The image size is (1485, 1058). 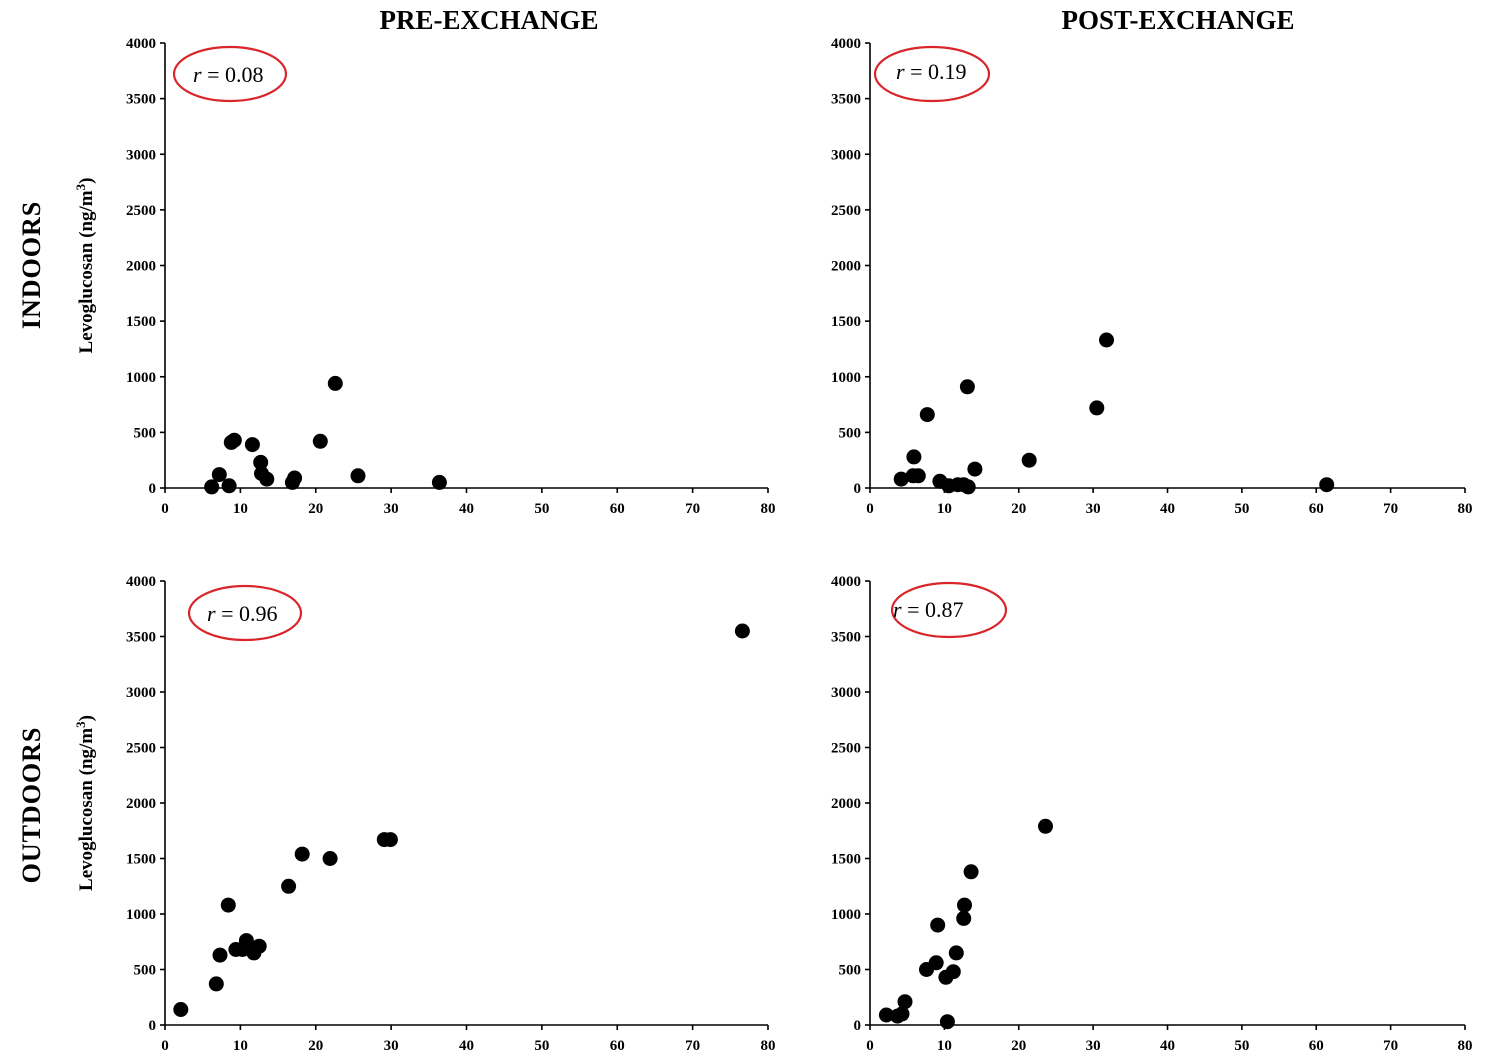 I want to click on column-title-post-exchange: POST-EXCHANGE, so click(x=1177, y=20).